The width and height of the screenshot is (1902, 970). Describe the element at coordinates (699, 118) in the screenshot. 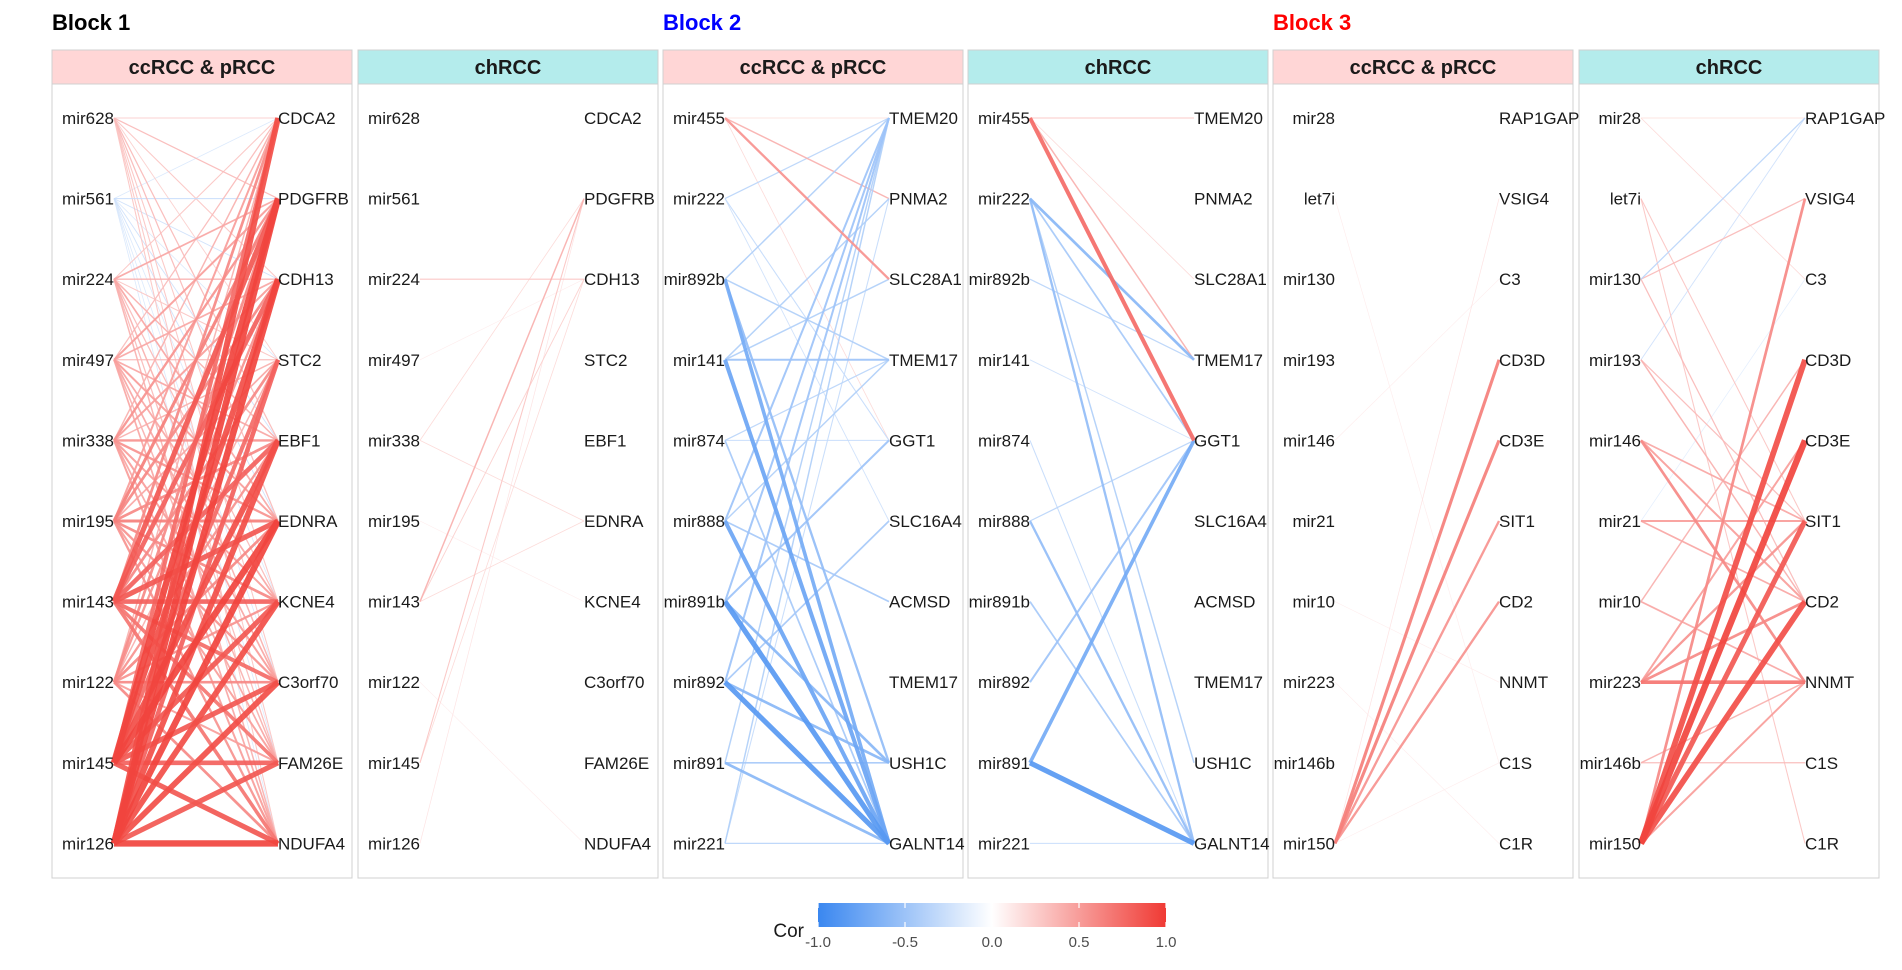

I see `mirna-label: mir455` at that location.